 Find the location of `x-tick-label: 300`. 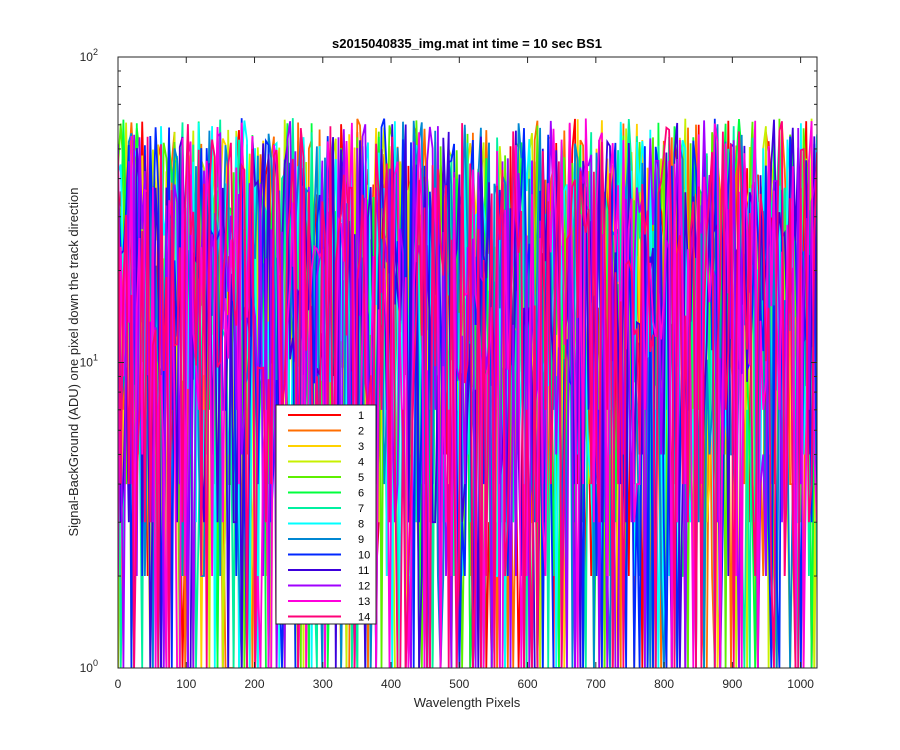

x-tick-label: 300 is located at coordinates (323, 684).